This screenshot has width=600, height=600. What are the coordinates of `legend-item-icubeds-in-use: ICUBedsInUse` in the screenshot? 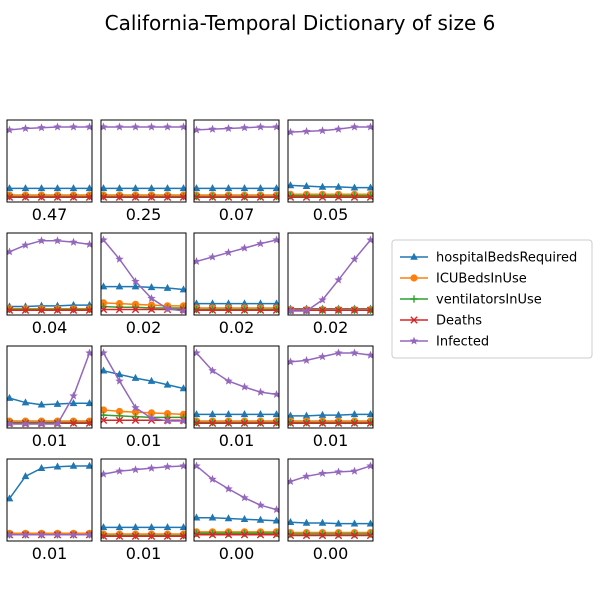 It's located at (463, 279).